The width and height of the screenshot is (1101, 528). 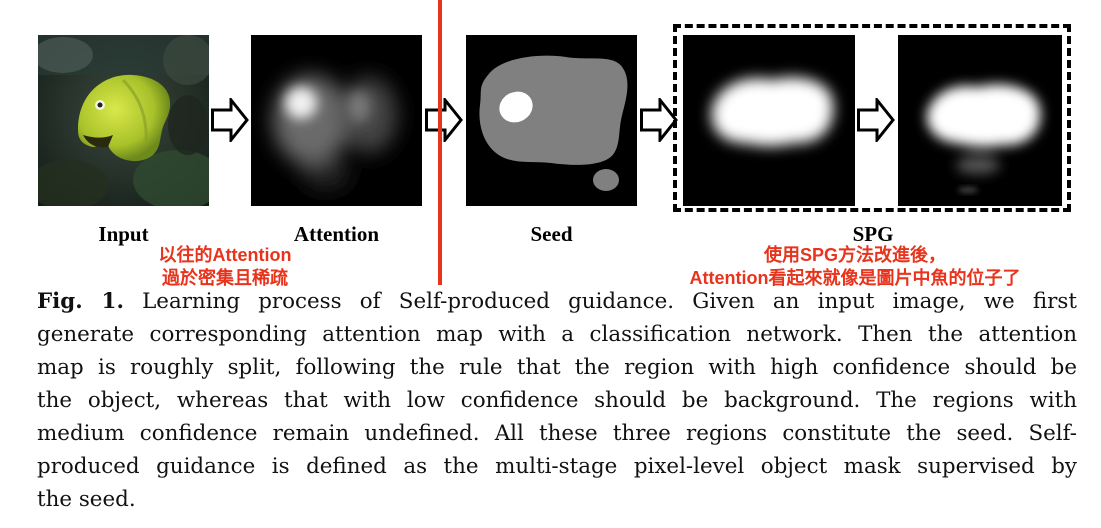 I want to click on spg-label: SPG, so click(x=873, y=234).